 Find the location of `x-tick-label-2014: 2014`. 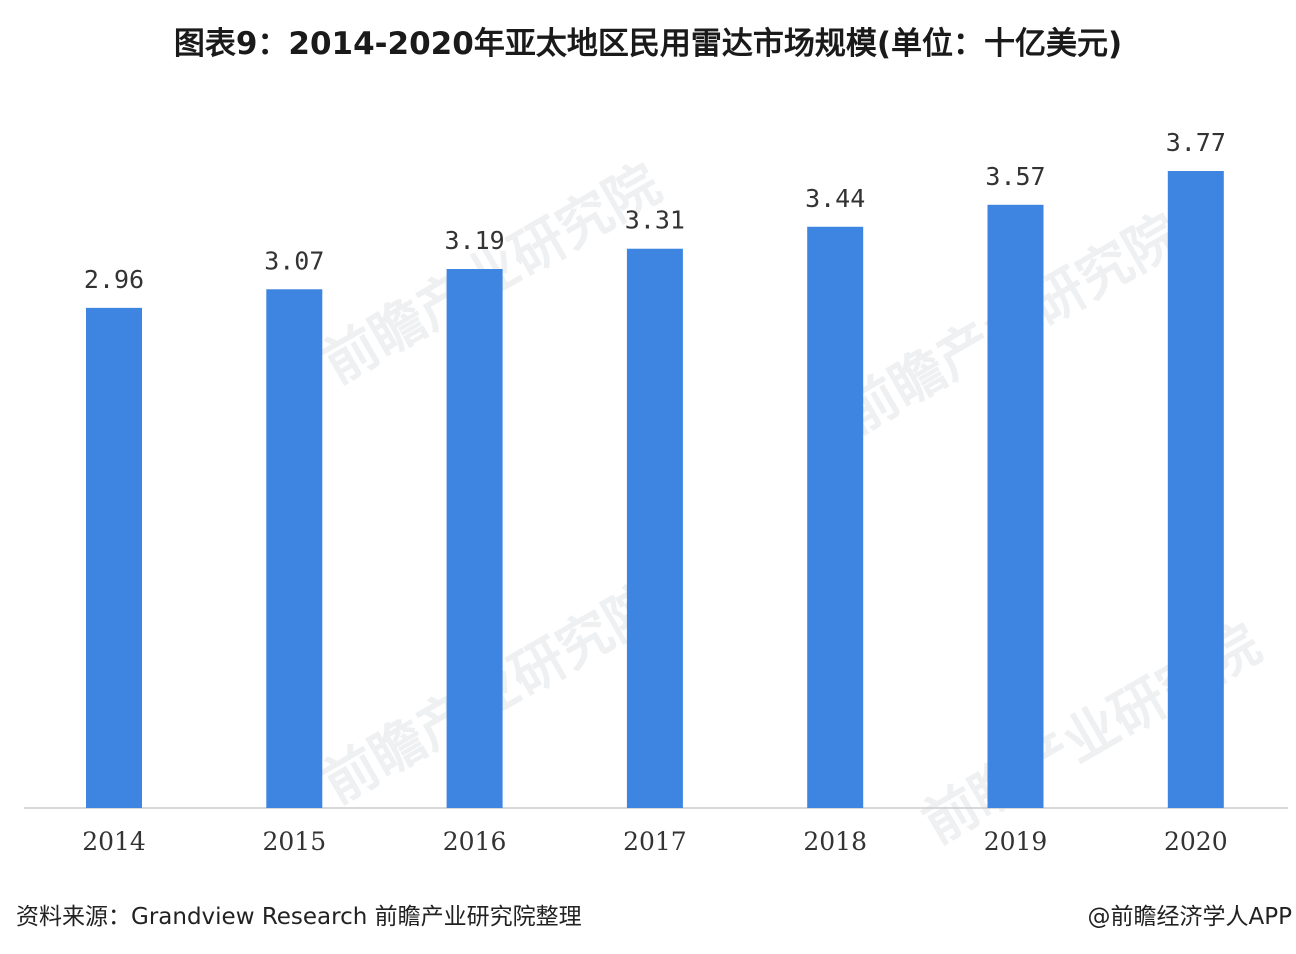

x-tick-label-2014: 2014 is located at coordinates (114, 841).